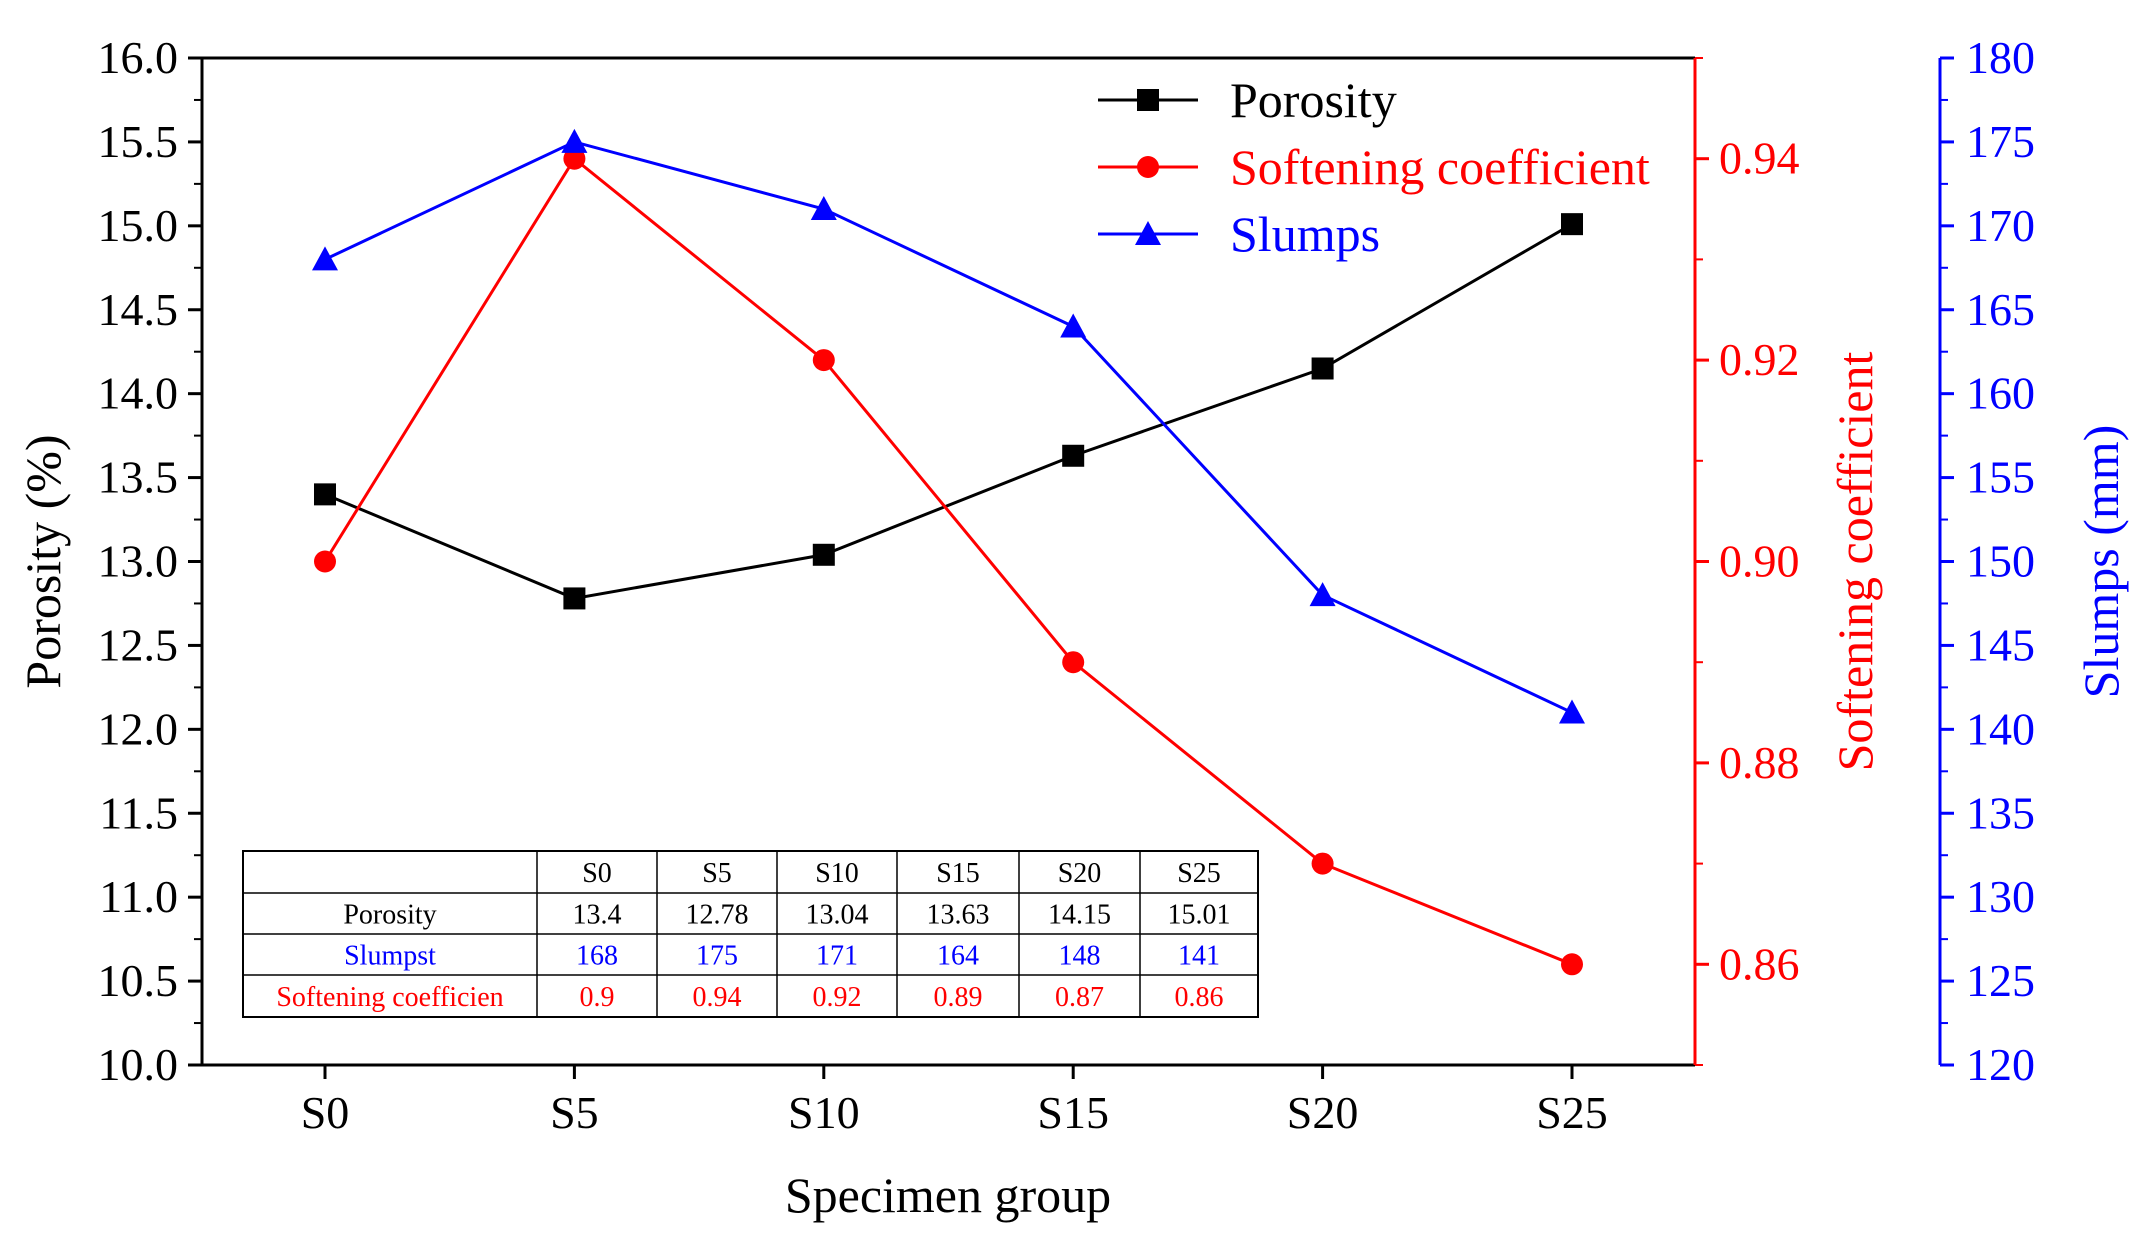 The width and height of the screenshot is (2139, 1237). I want to click on table-cell: 13.63, so click(958, 915).